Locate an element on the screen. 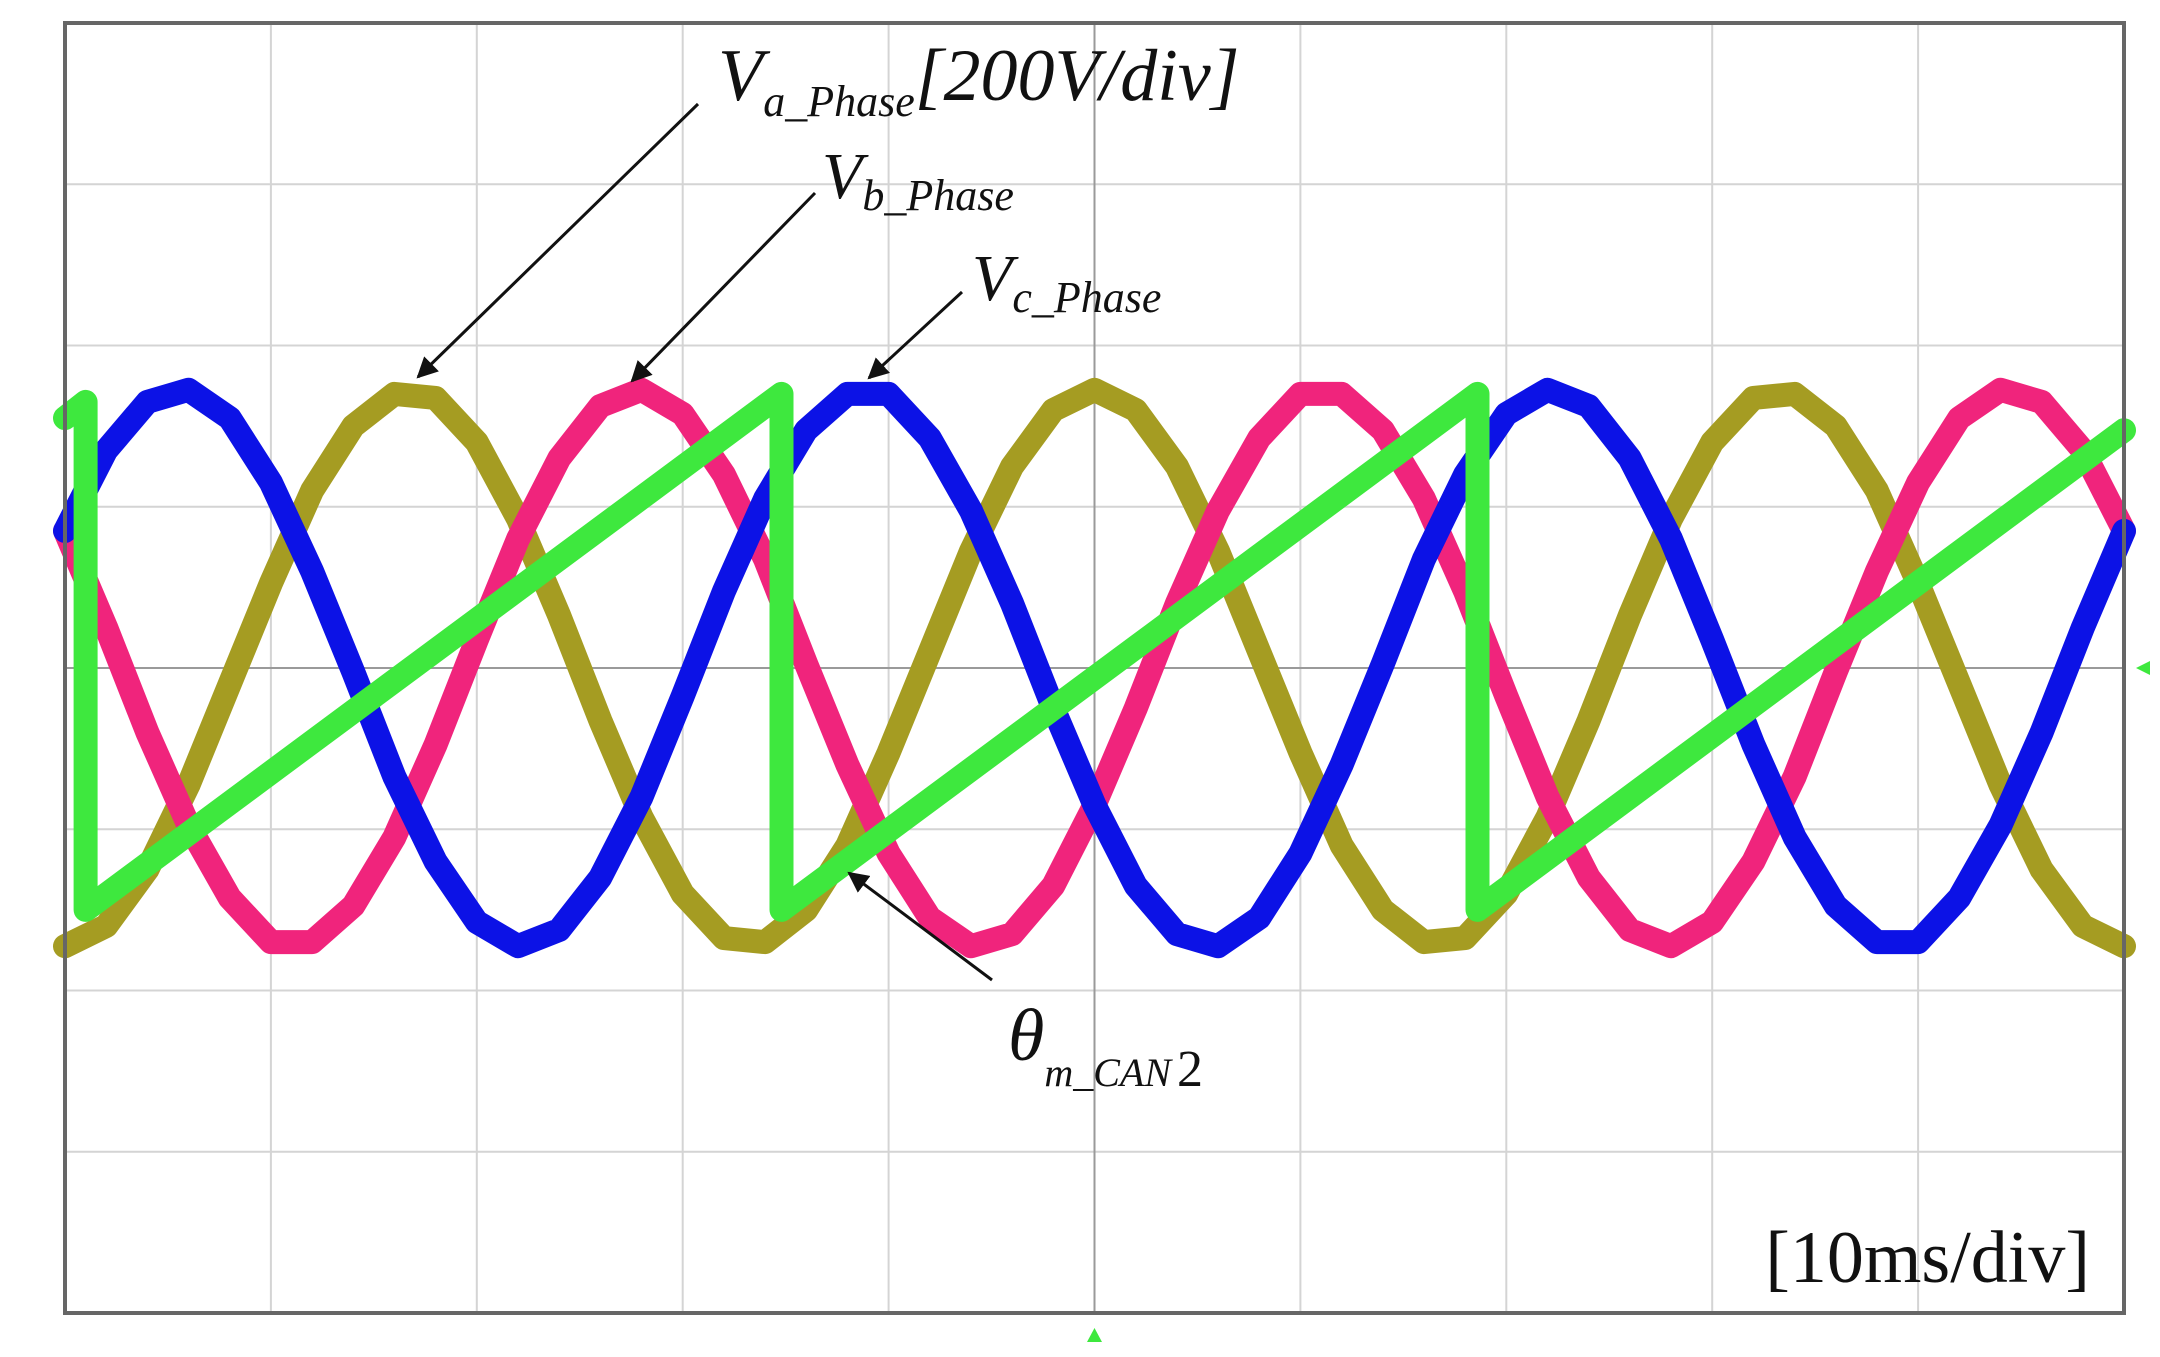 The height and width of the screenshot is (1357, 2160). trigger-marker is located at coordinates (1094, 1335).